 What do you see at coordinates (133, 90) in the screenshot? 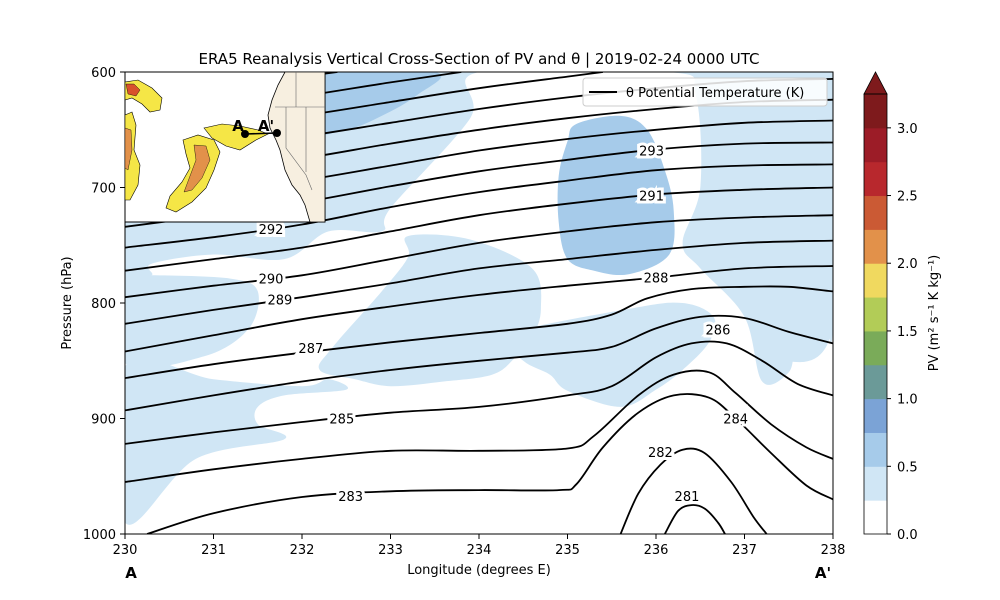
I see `inset-pv-feature-1-core` at bounding box center [133, 90].